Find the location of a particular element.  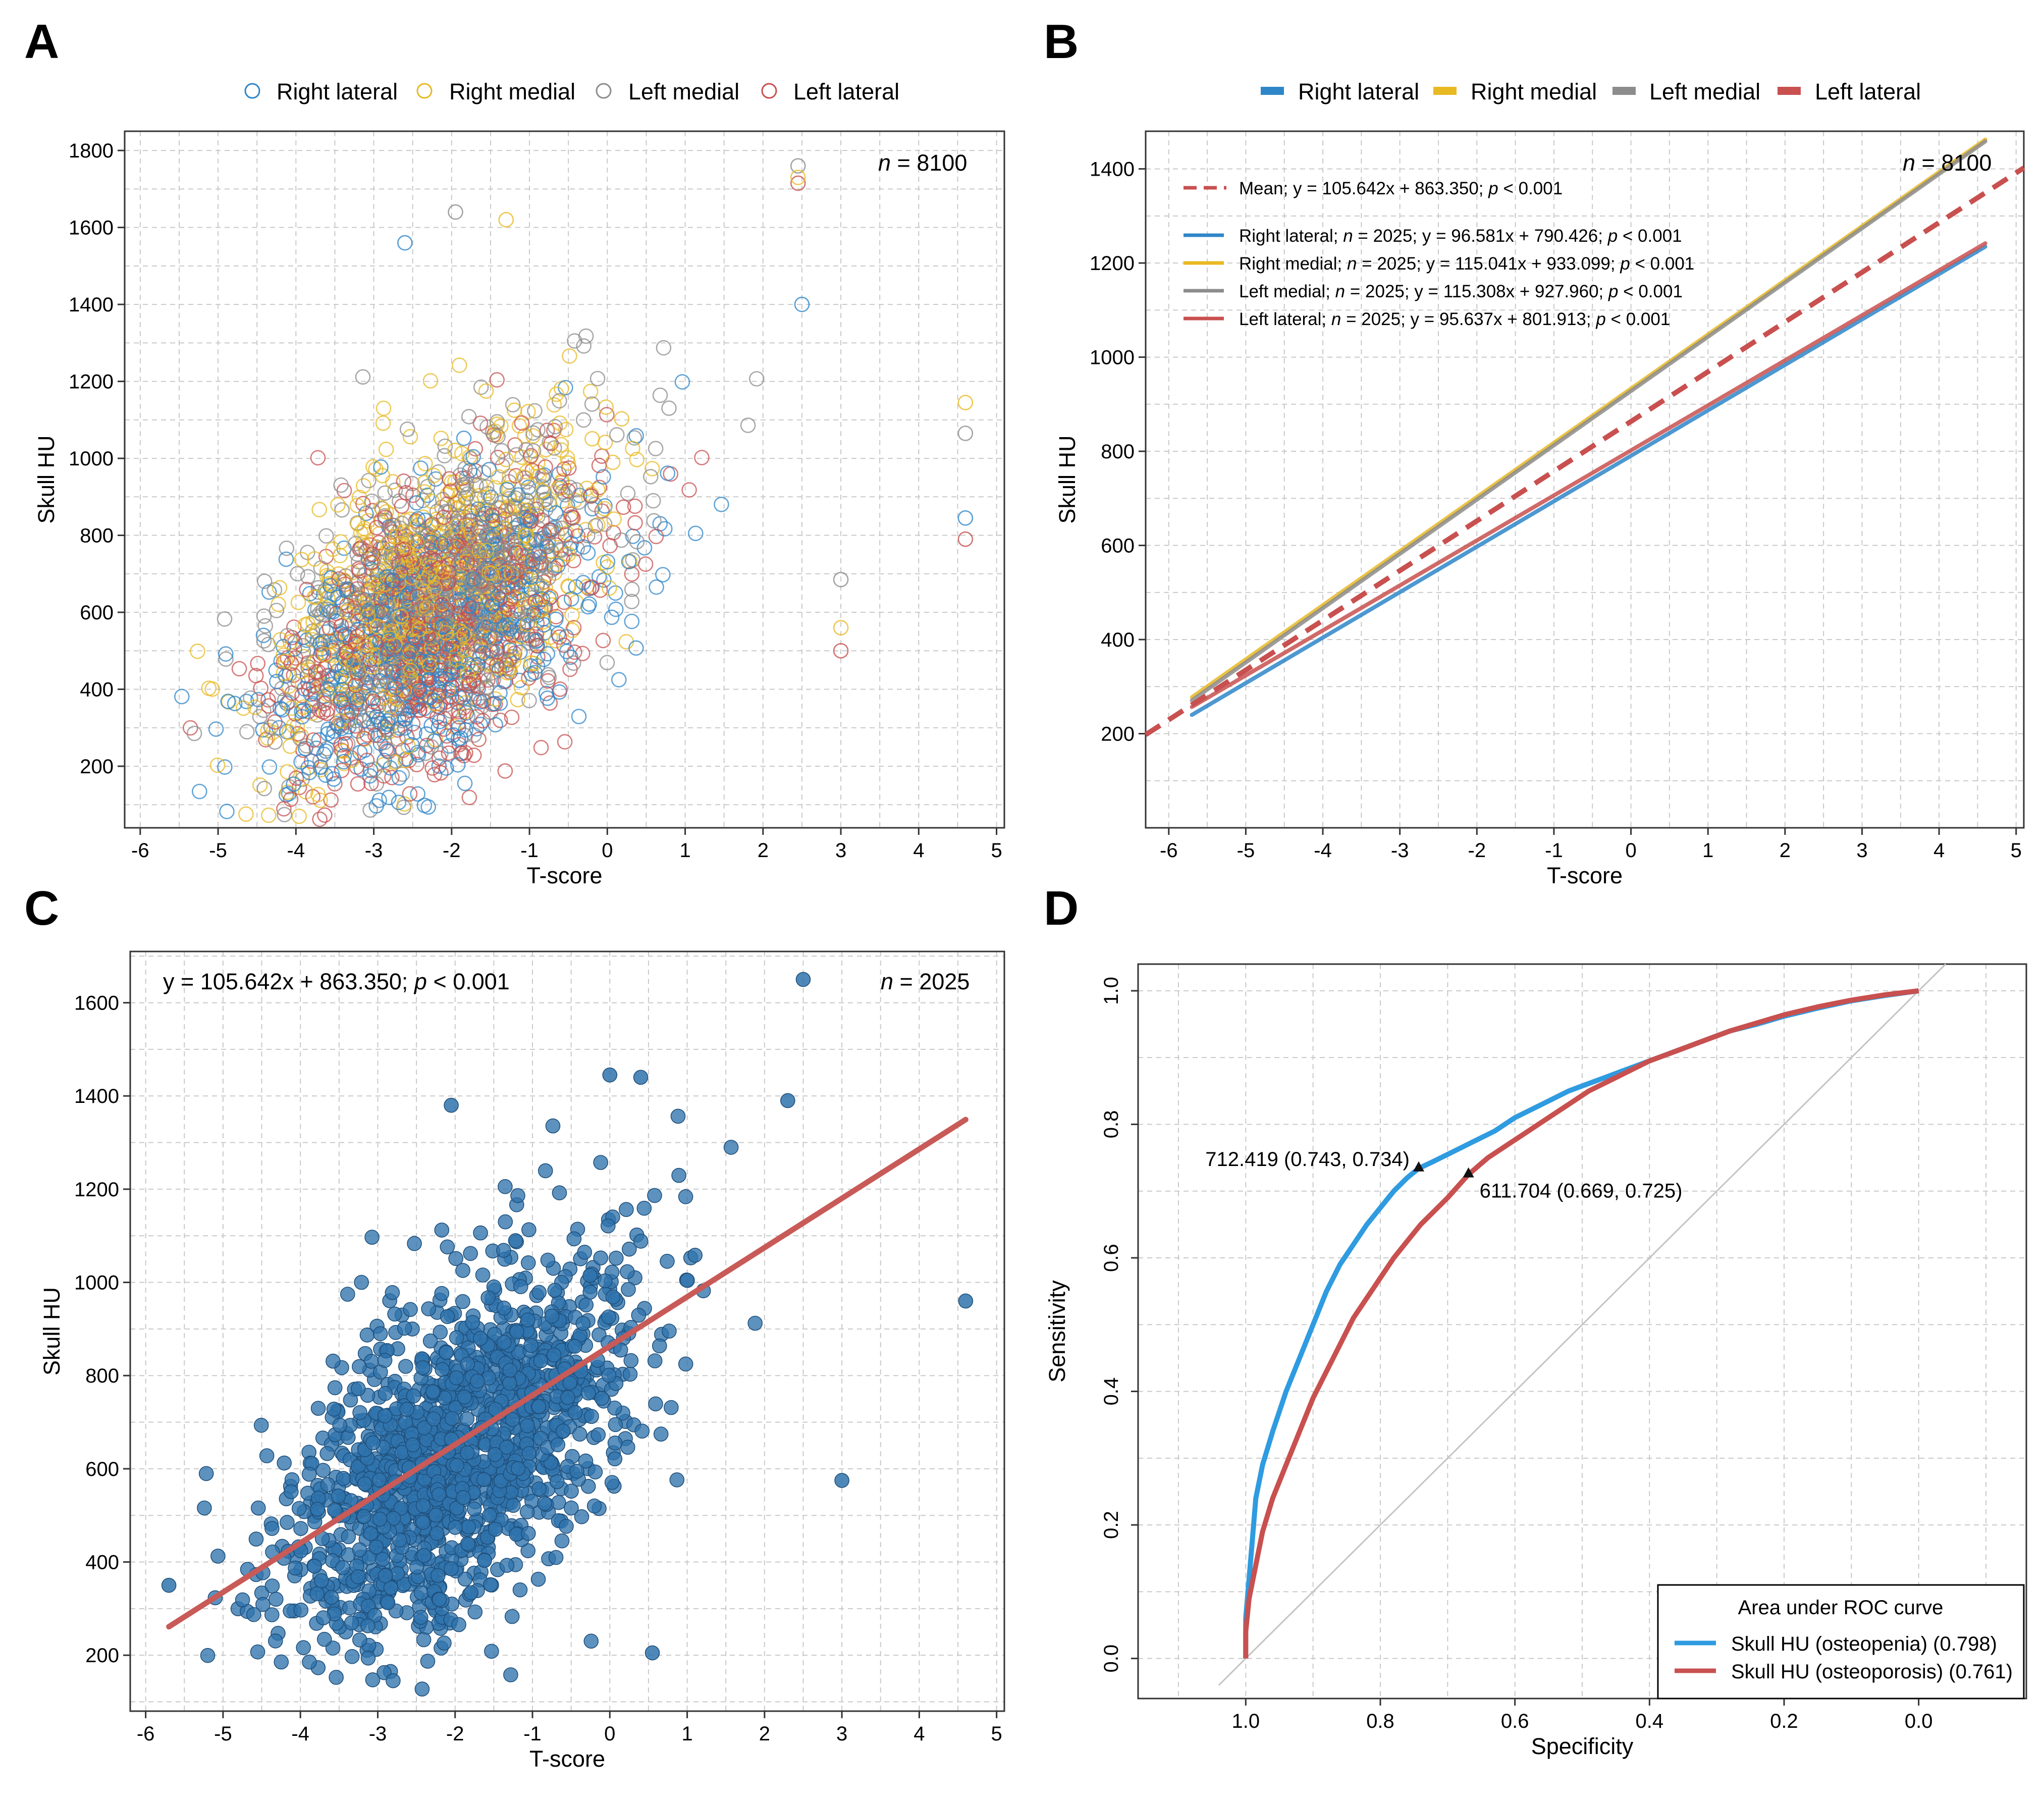

panel-d-xtick-label: 0.2 is located at coordinates (1784, 1721).